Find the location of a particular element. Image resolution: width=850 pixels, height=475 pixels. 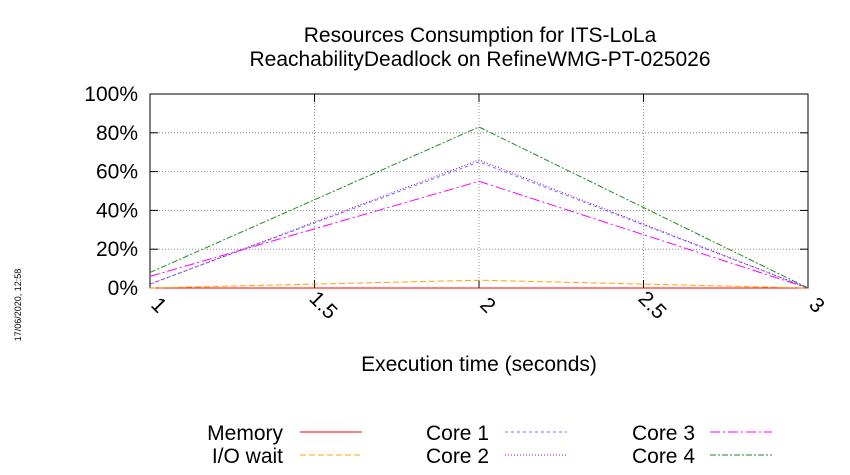

x-tick-label: 2 is located at coordinates (487, 305).